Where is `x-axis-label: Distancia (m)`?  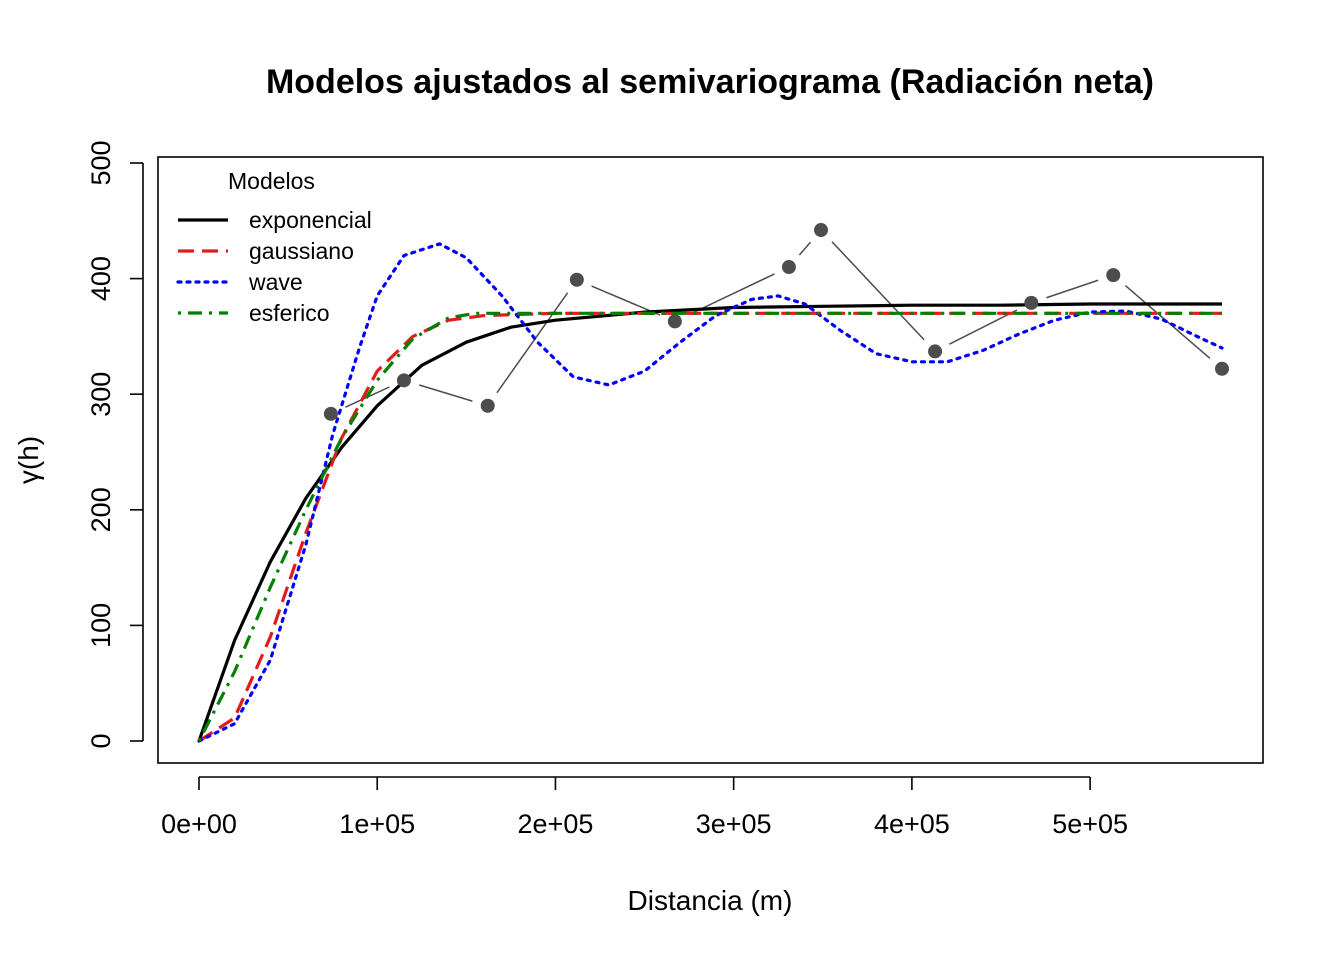 x-axis-label: Distancia (m) is located at coordinates (710, 900).